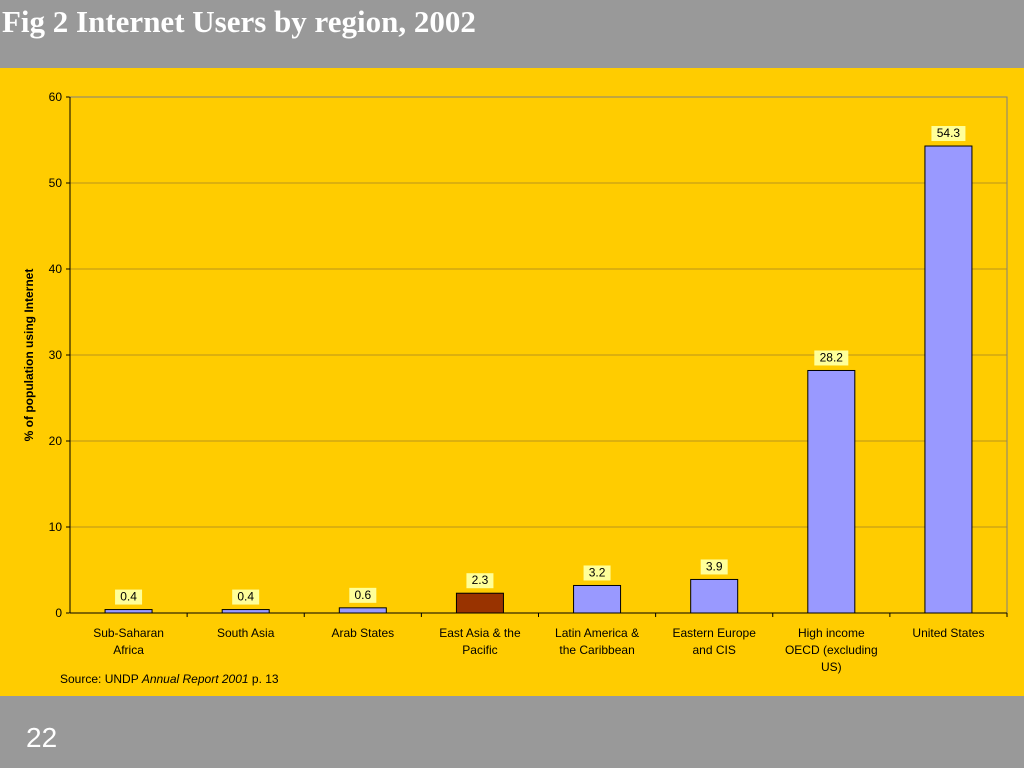 This screenshot has height=768, width=1024. Describe the element at coordinates (714, 650) in the screenshot. I see `category-label: and CIS` at that location.